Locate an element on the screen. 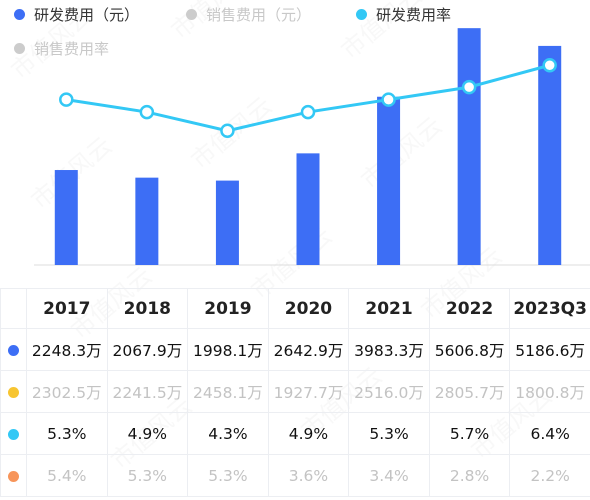  table-cell: 2067.9万 is located at coordinates (147, 349).